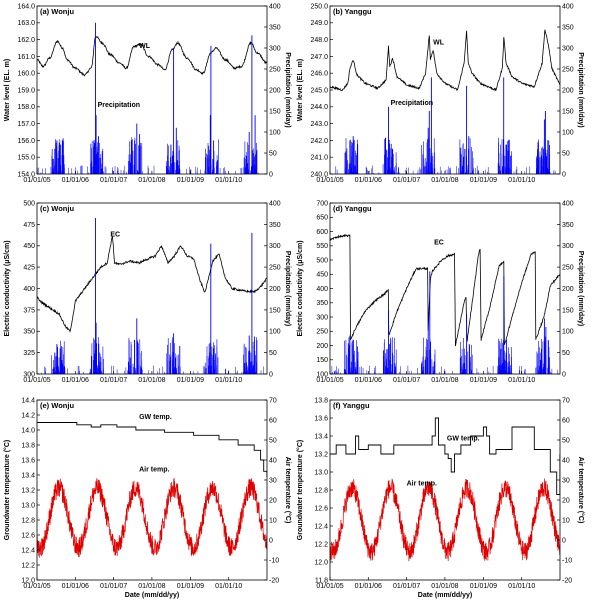 The image size is (600, 600). What do you see at coordinates (28, 415) in the screenshot?
I see `y-tick-label: 14.2` at bounding box center [28, 415].